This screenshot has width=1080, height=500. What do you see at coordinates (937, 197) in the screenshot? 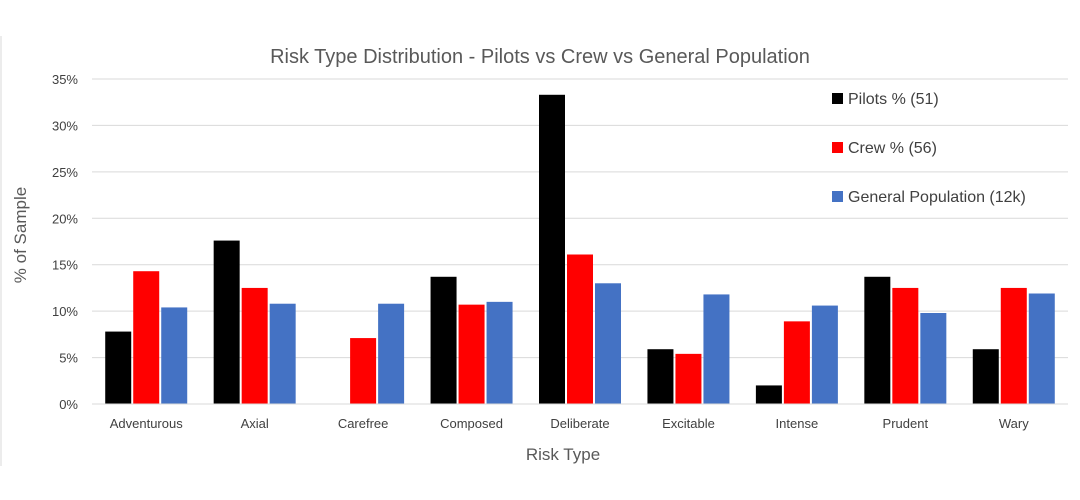
I see `legend-label: General Population (12k)` at bounding box center [937, 197].